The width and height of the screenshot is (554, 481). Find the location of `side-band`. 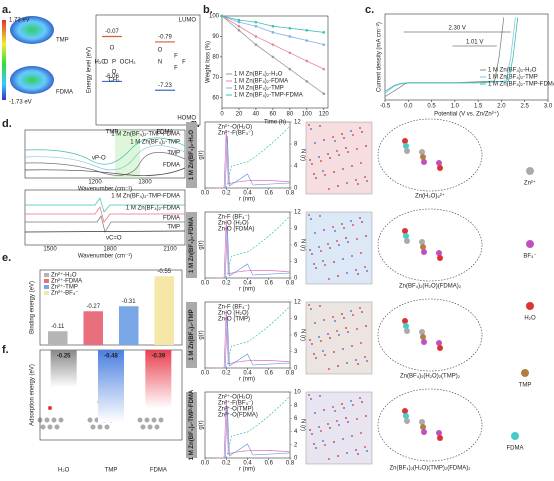

side-band is located at coordinates (191, 155).